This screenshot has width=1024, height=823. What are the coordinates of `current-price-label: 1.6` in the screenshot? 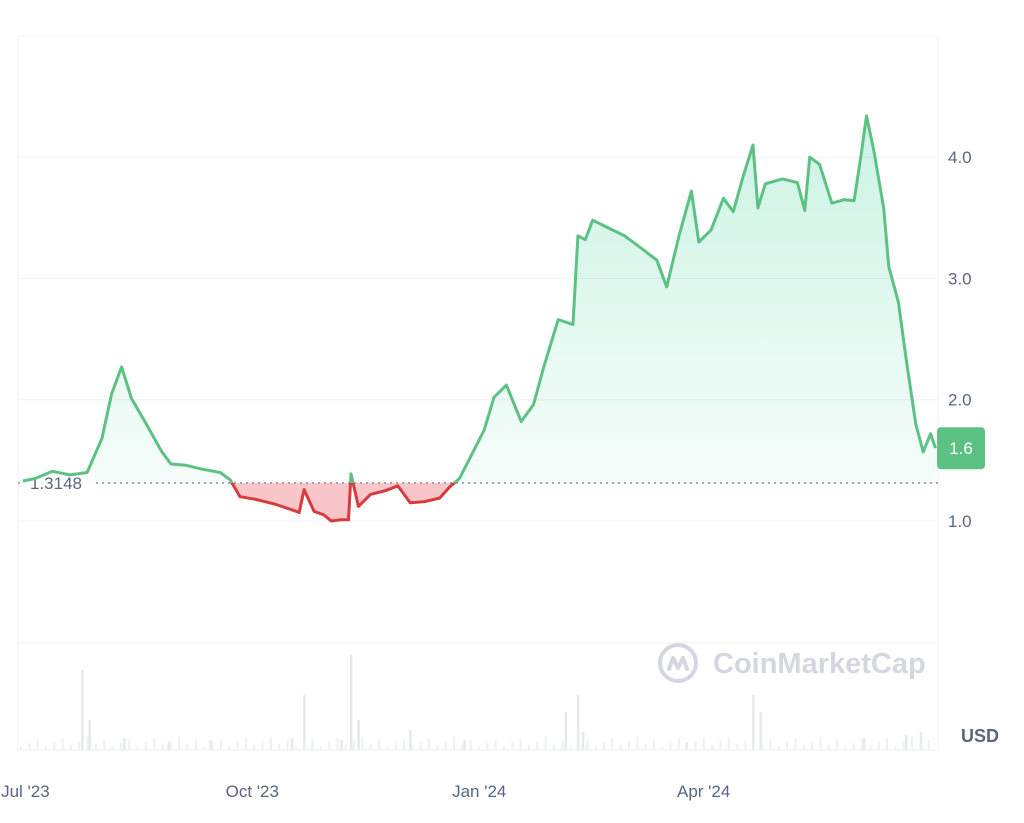 It's located at (961, 448).